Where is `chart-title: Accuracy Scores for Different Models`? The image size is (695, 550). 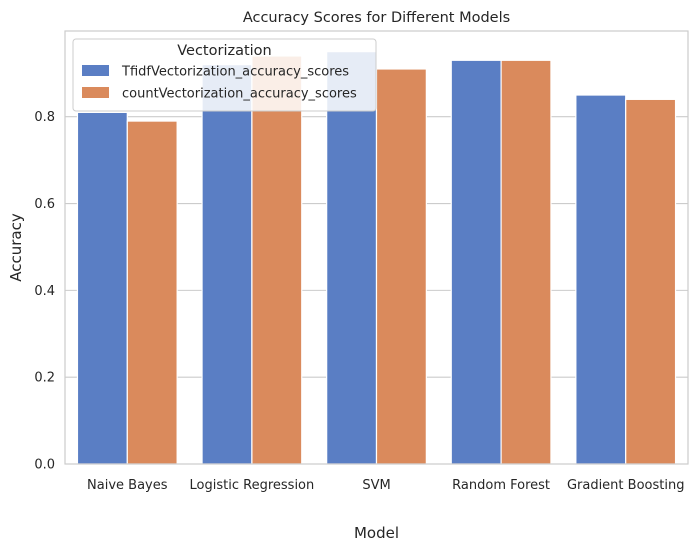
chart-title: Accuracy Scores for Different Models is located at coordinates (376, 18).